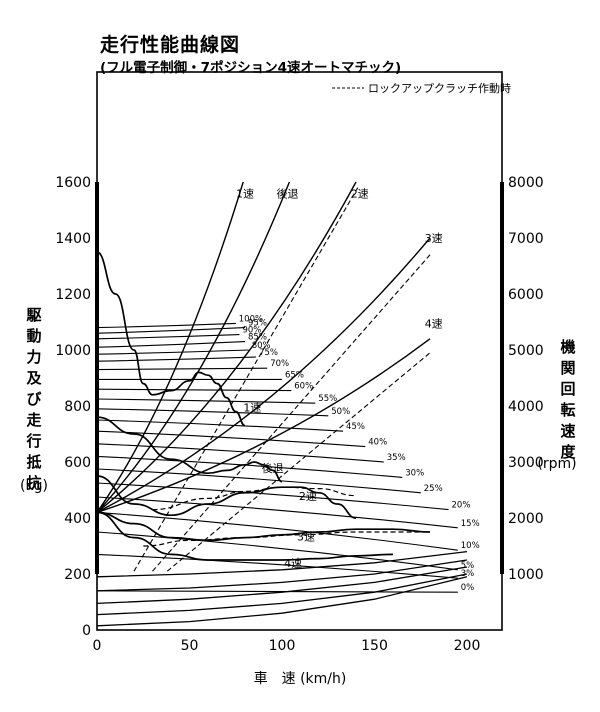 The width and height of the screenshot is (600, 712). I want to click on x-tick: 50, so click(190, 646).